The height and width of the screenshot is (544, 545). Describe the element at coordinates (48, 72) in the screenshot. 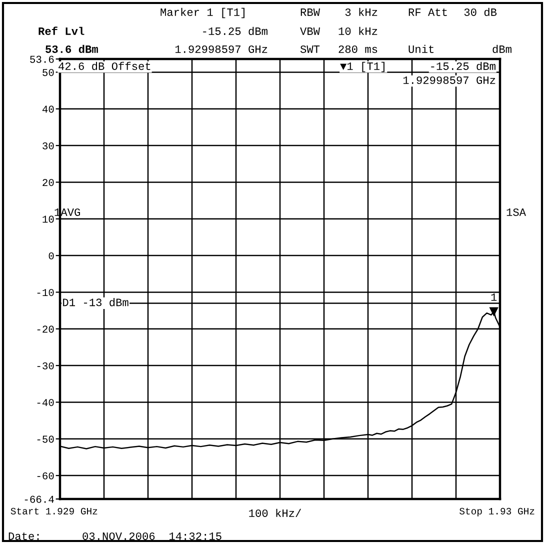

I see `y-tick-label: 50` at that location.